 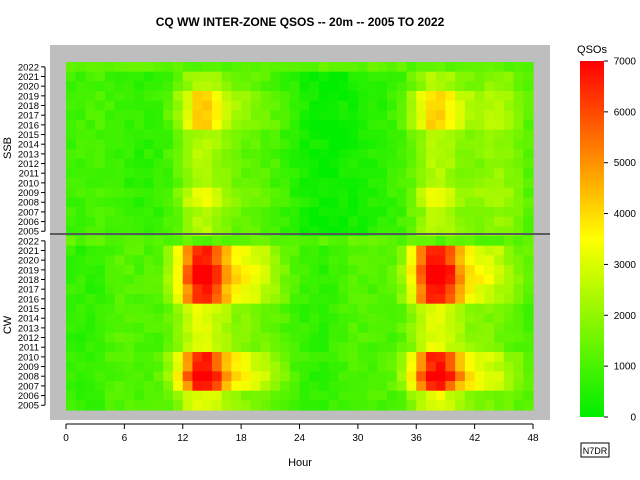 What do you see at coordinates (301, 433) in the screenshot?
I see `x-axis: 0 6 12 18 24 30 36 42 48` at bounding box center [301, 433].